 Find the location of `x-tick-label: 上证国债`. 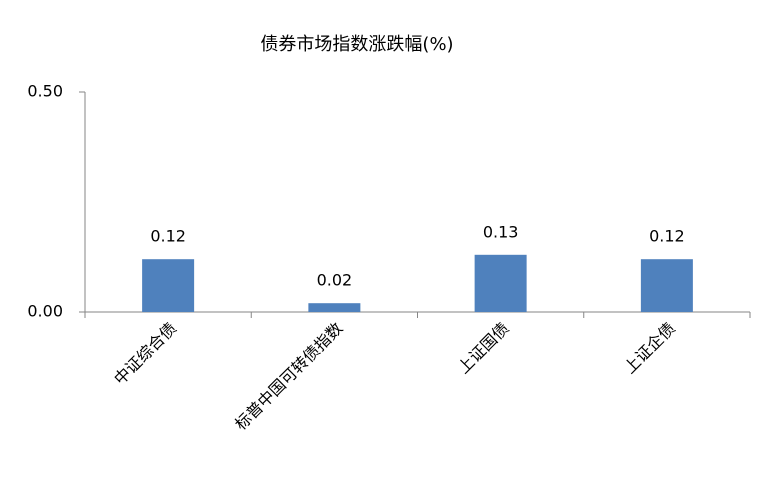

x-tick-label: 上证国债 is located at coordinates (483, 348).